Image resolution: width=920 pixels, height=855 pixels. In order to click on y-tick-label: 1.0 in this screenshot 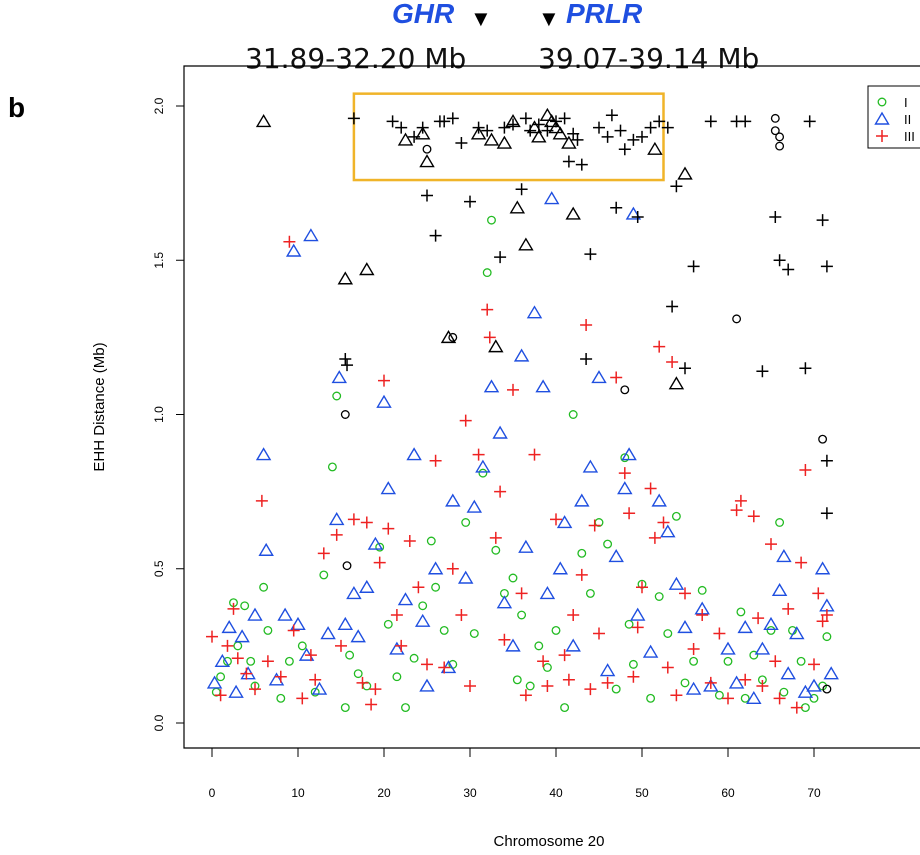, I will do `click(159, 414)`.